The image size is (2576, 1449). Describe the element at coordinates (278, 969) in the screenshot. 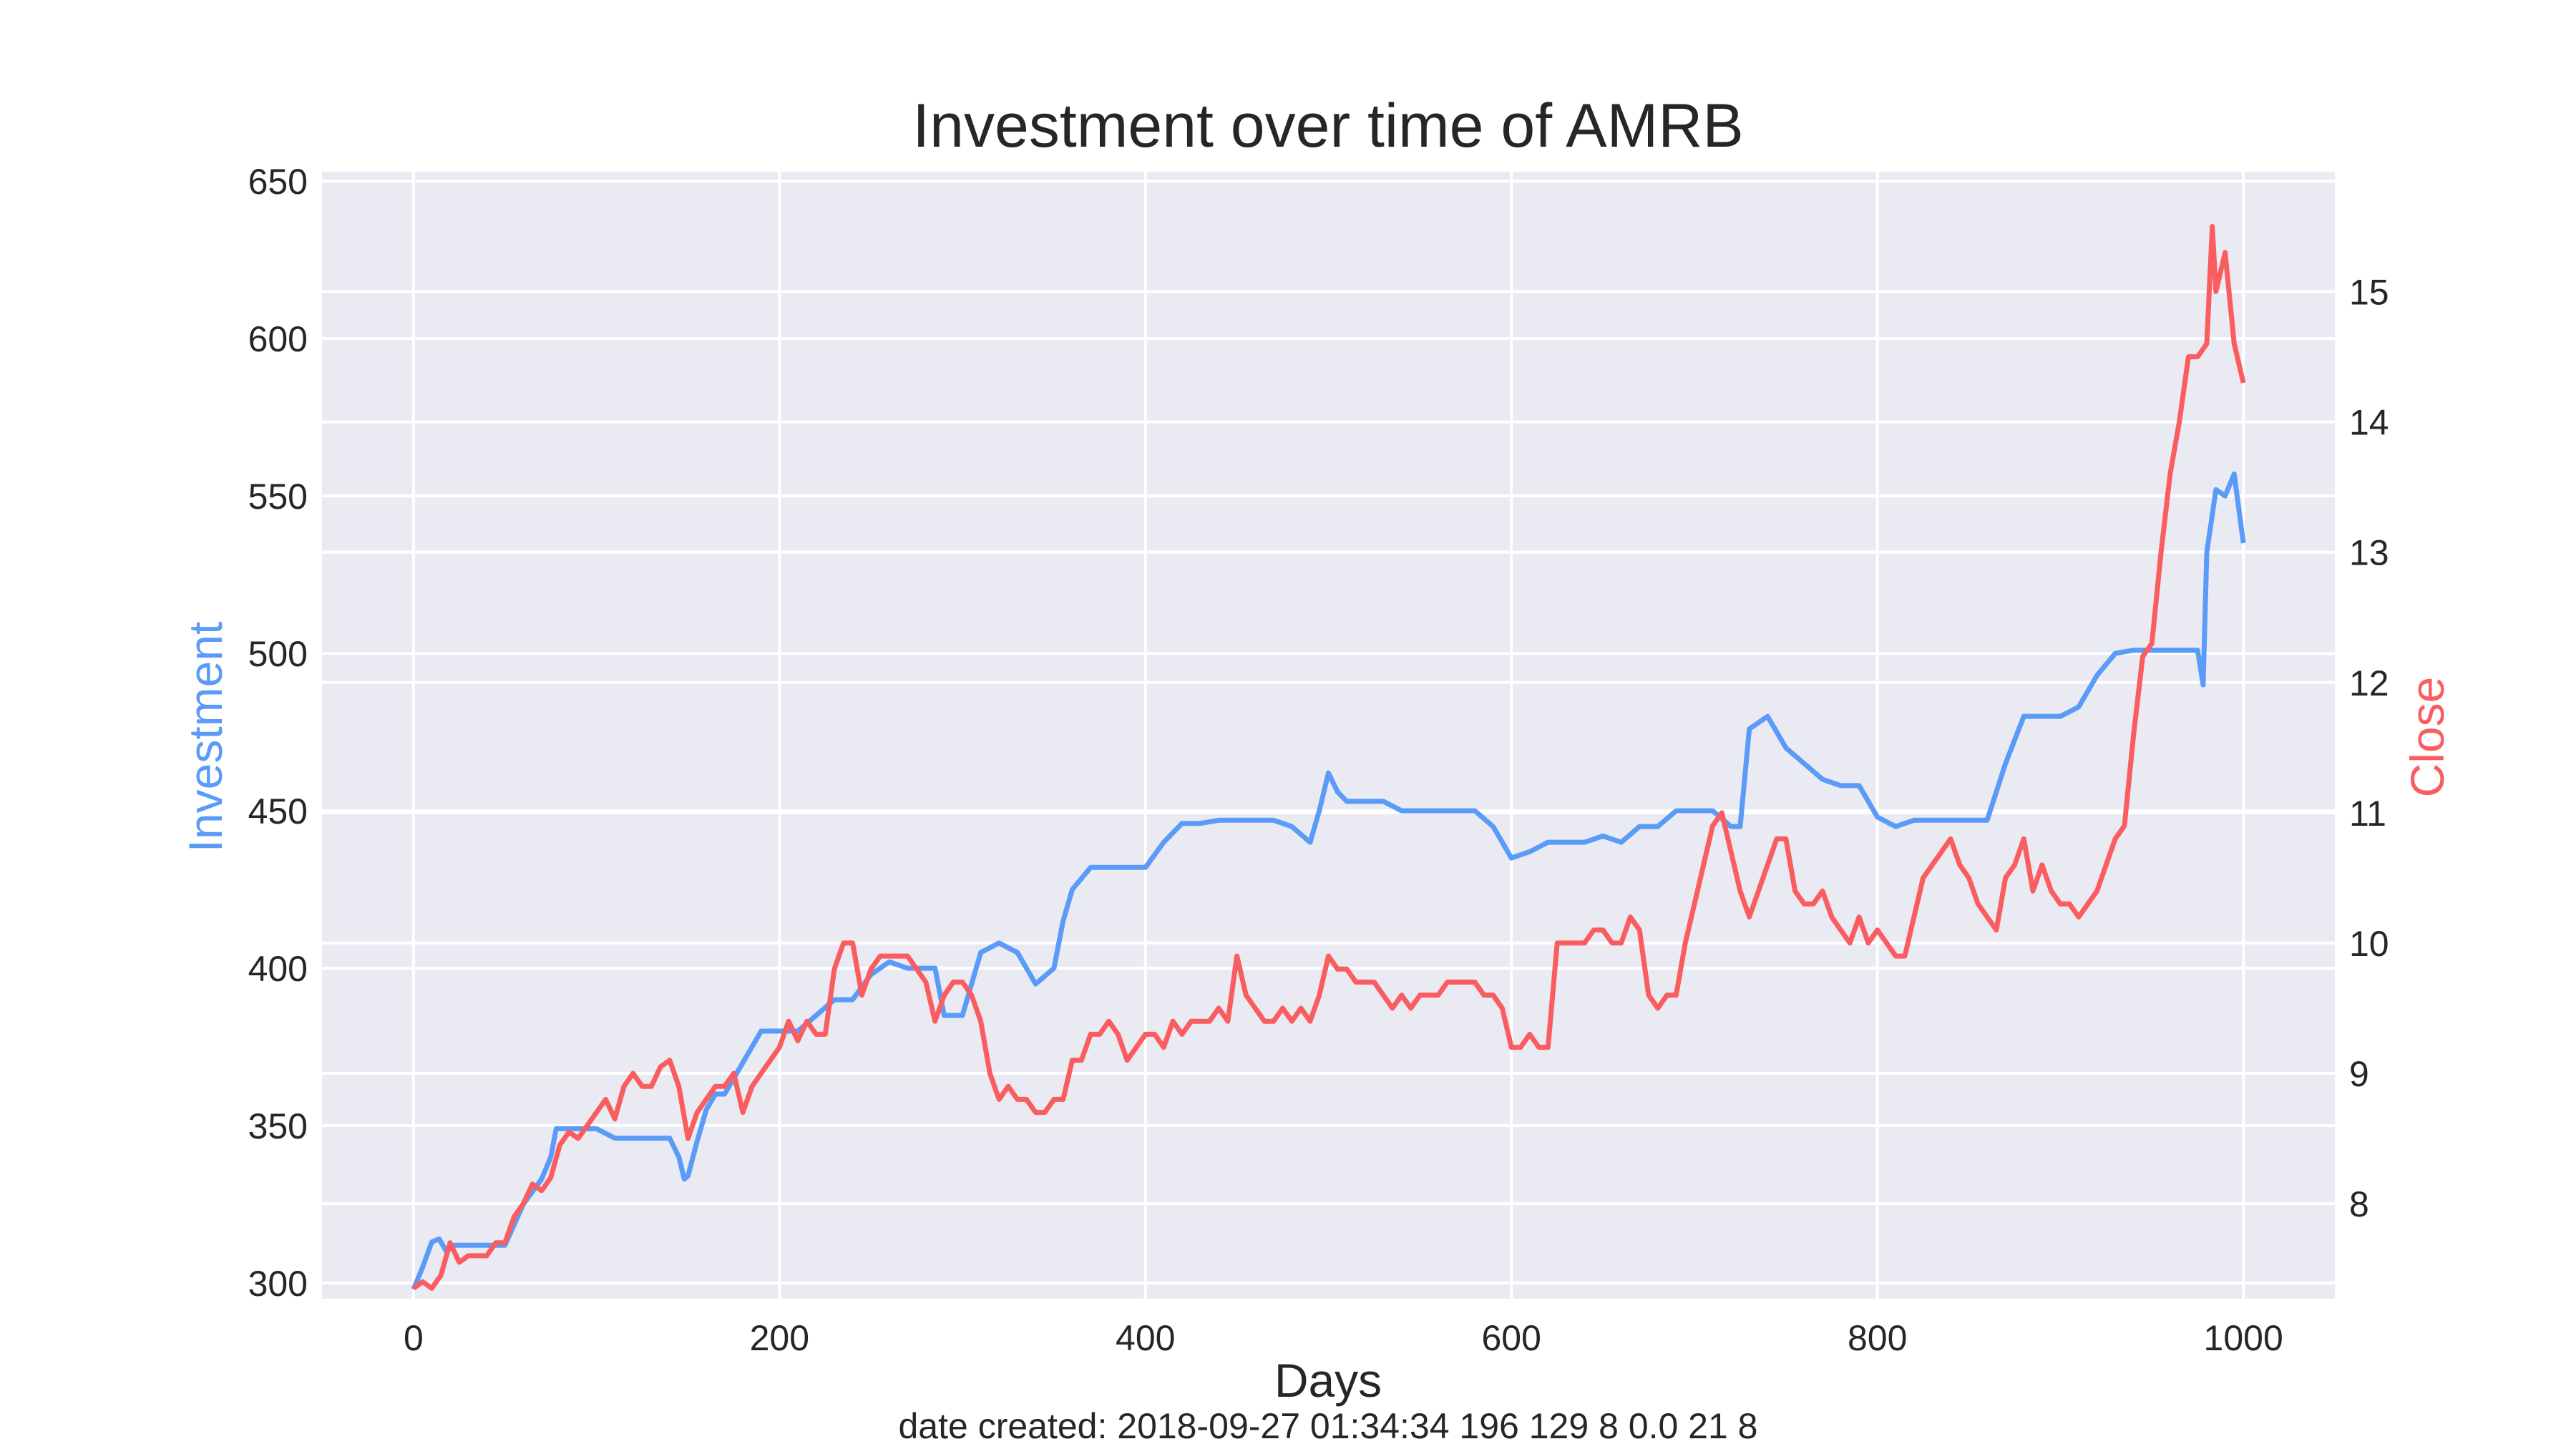

I see `left-y-tick-label: 400` at that location.